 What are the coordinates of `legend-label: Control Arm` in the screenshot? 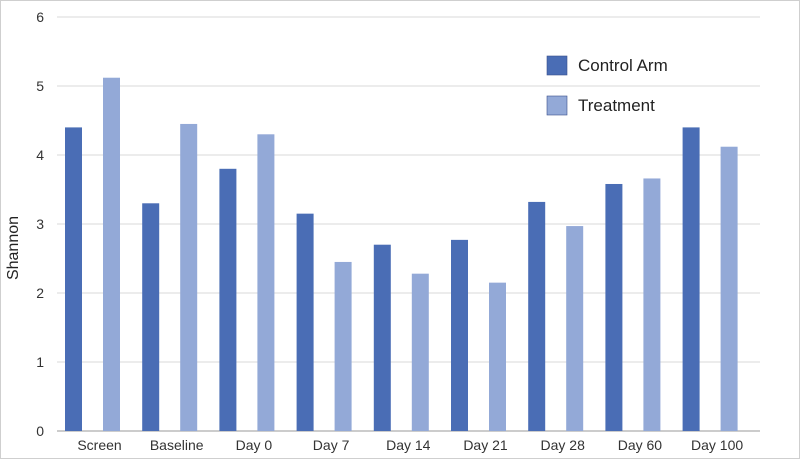 It's located at (623, 65).